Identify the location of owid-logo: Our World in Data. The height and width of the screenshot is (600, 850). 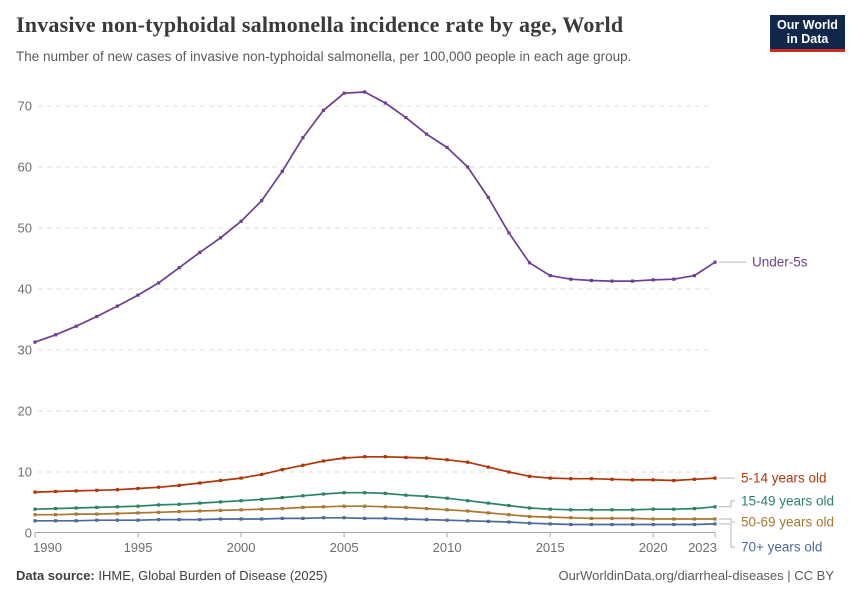
(807, 33).